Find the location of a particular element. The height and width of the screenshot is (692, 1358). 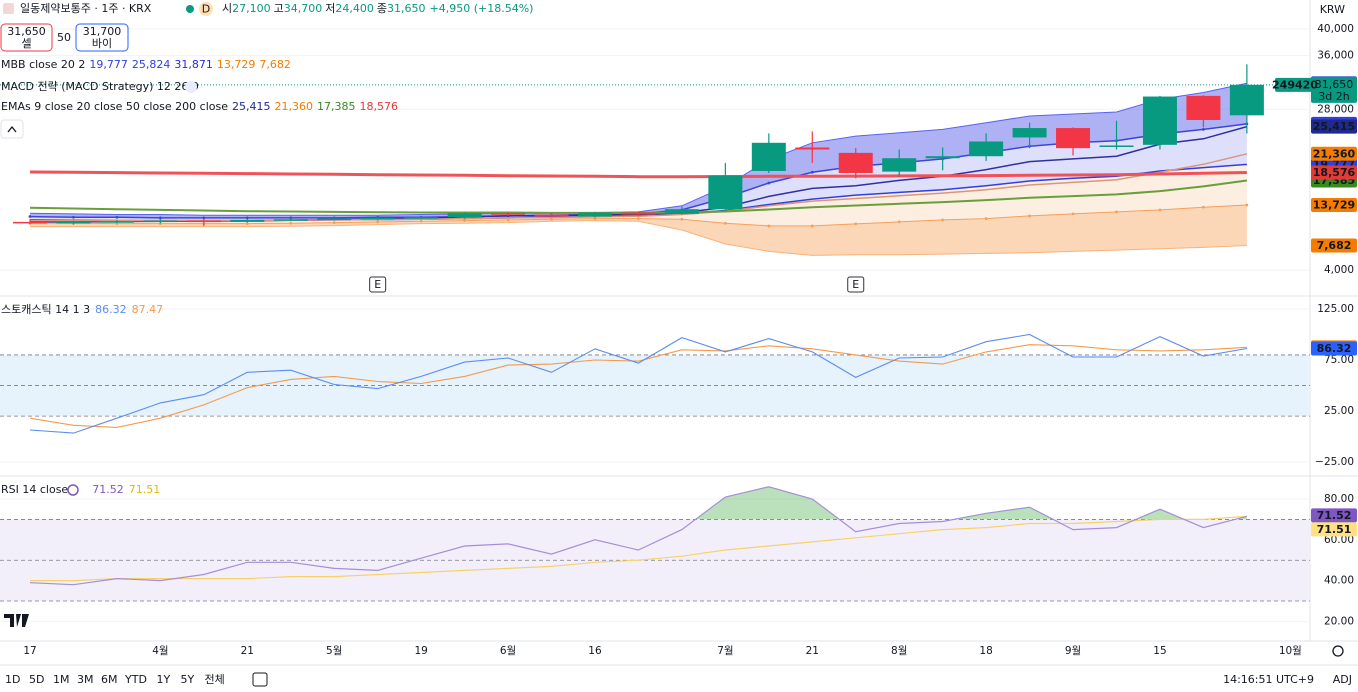

symbol-icon is located at coordinates (8, 8).